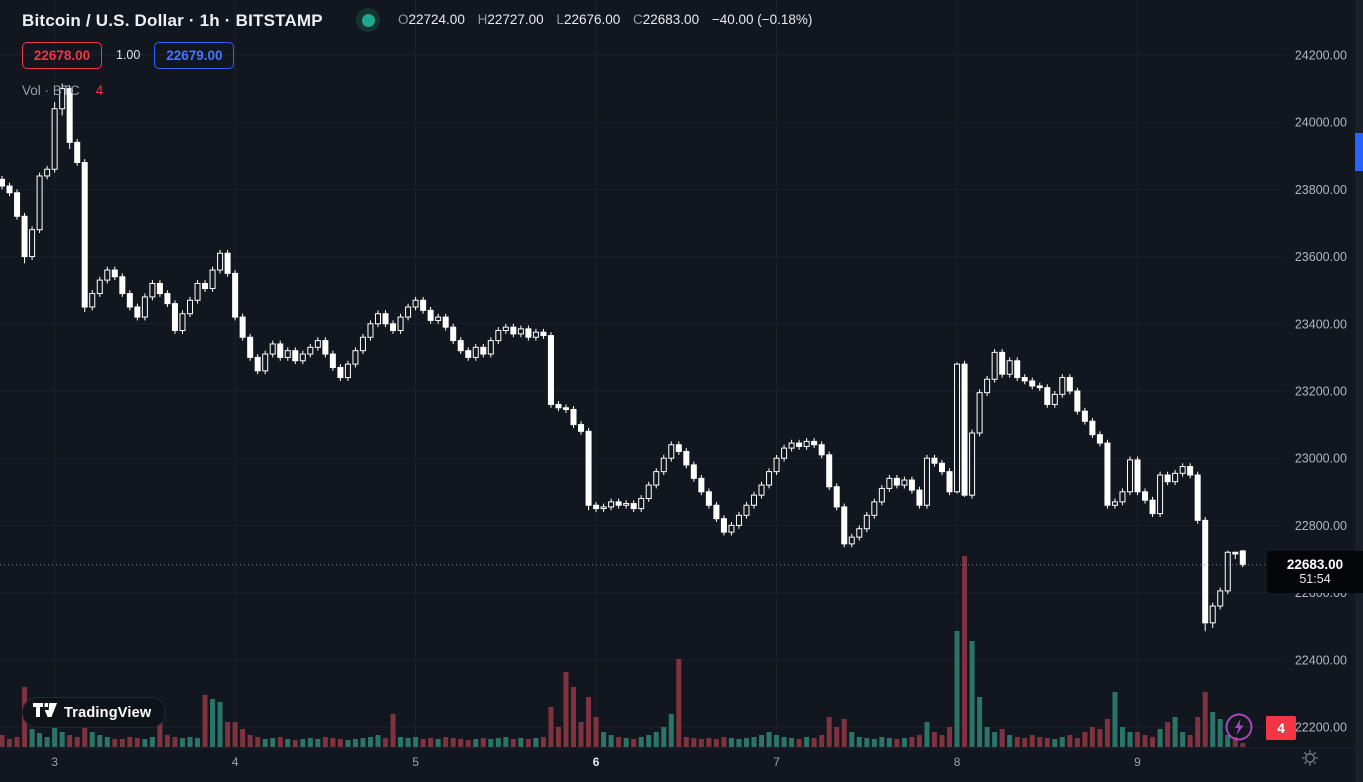  Describe the element at coordinates (172, 20) in the screenshot. I see `symbol-title: Bitcoin / U.S. Dollar · 1h · BITSTAMP` at that location.